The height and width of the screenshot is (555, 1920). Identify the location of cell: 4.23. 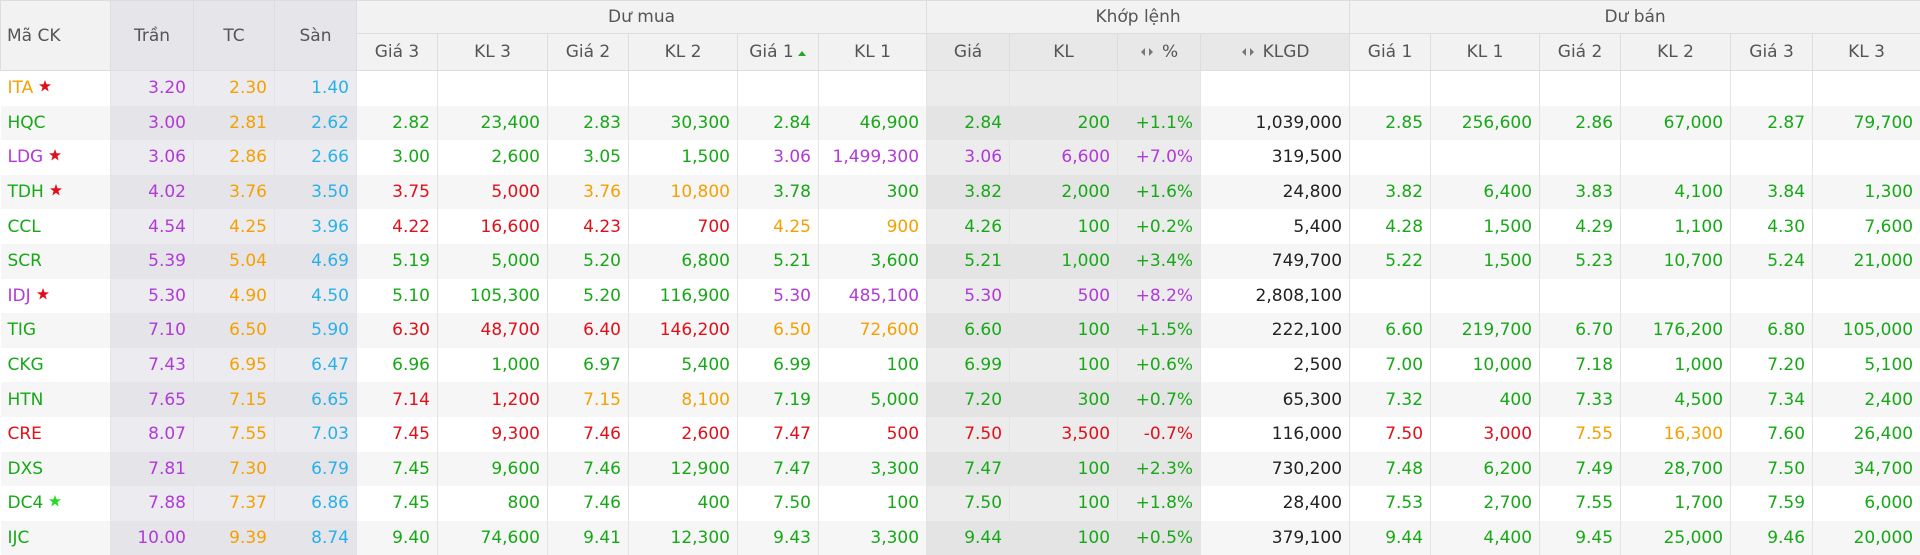
(588, 226).